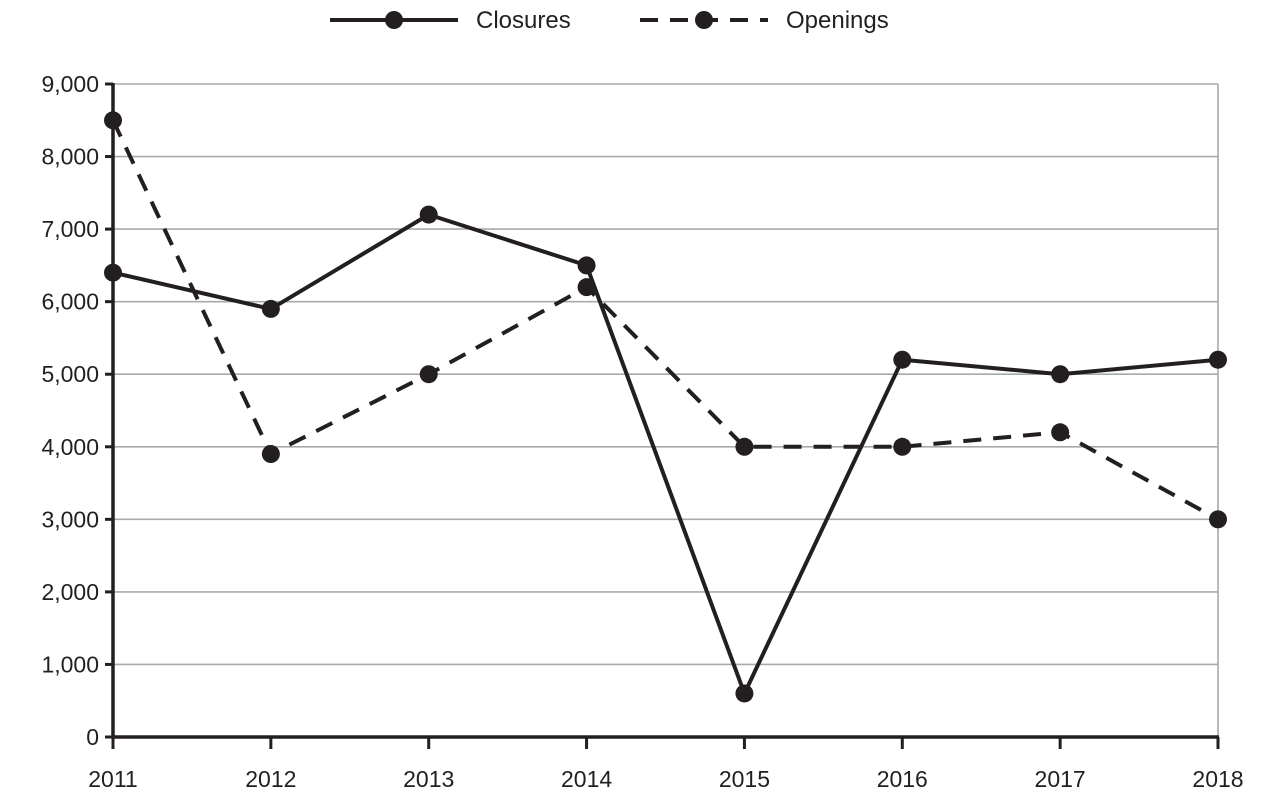  Describe the element at coordinates (70, 84) in the screenshot. I see `y-tick-label: 9,000` at that location.